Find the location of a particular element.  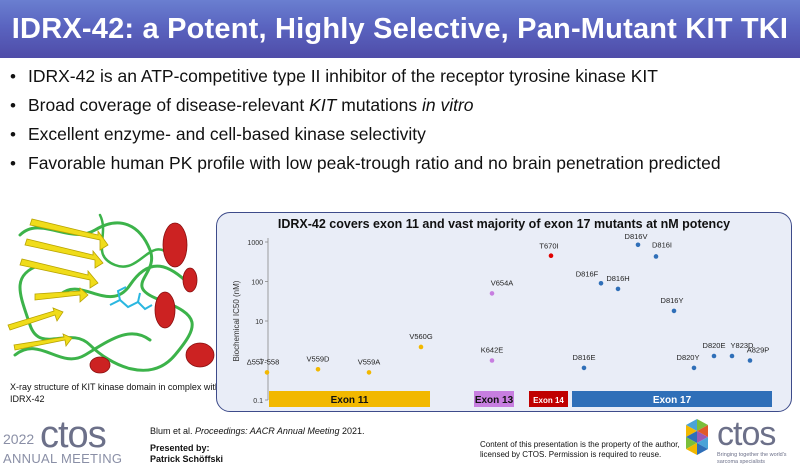

citation-authors: Blum et al. is located at coordinates (173, 431).